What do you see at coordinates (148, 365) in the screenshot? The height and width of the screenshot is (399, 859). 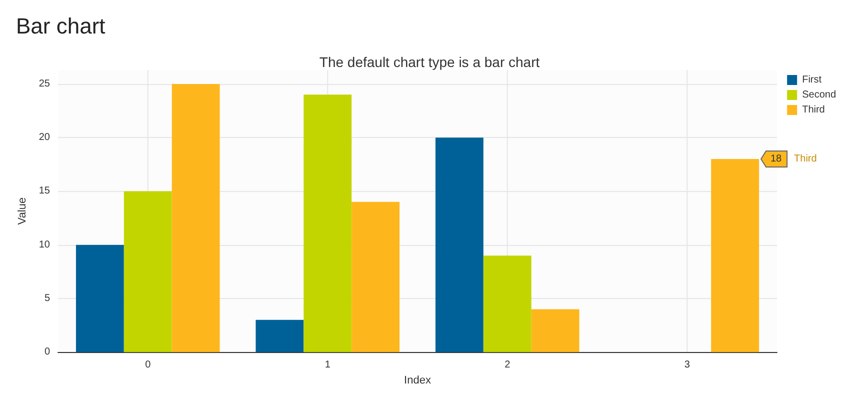 I see `x-tick-label: 0` at bounding box center [148, 365].